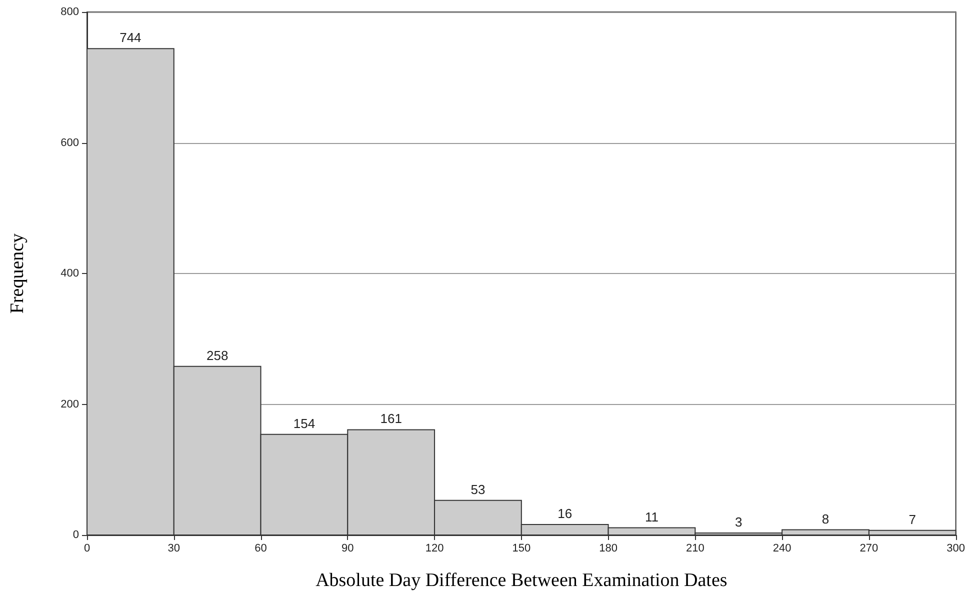 Image resolution: width=968 pixels, height=599 pixels. What do you see at coordinates (217, 355) in the screenshot?
I see `data-label: 258` at bounding box center [217, 355].